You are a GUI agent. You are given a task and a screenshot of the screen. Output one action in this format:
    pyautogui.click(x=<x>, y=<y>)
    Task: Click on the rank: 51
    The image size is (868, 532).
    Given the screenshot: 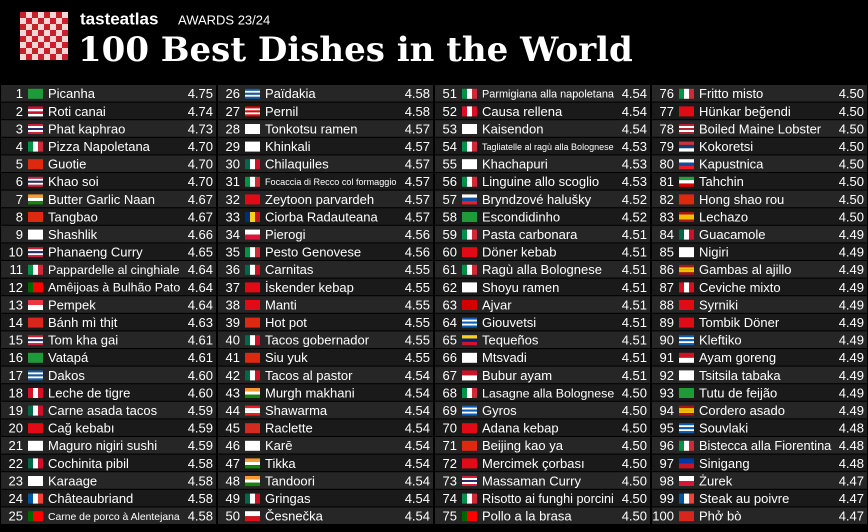 What is the action you would take?
    pyautogui.click(x=450, y=93)
    